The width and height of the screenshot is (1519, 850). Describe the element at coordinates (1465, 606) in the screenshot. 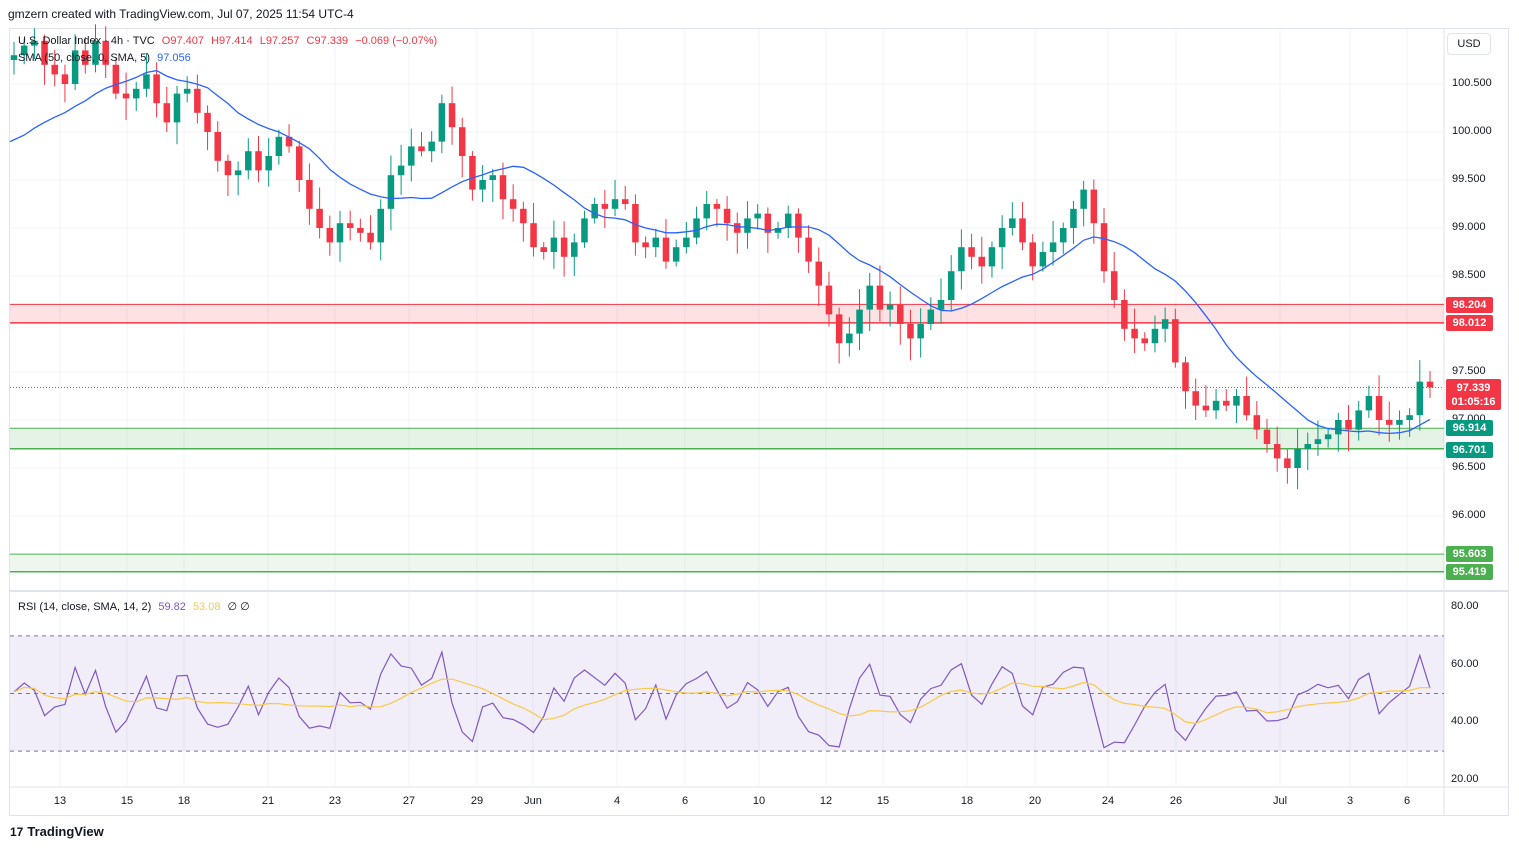

I see `rsi-tick-label: 80.00` at that location.